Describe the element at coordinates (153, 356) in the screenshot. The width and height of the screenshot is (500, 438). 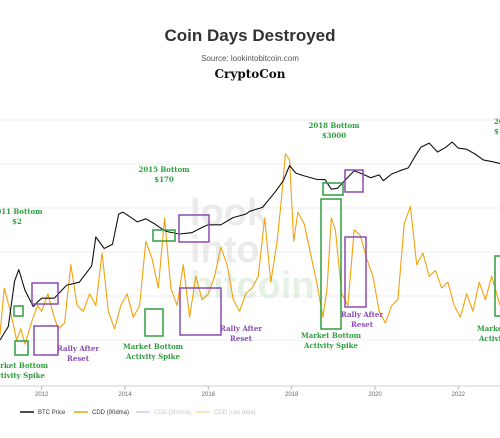
I see `label-mb-2015-2: Activity Spike` at that location.